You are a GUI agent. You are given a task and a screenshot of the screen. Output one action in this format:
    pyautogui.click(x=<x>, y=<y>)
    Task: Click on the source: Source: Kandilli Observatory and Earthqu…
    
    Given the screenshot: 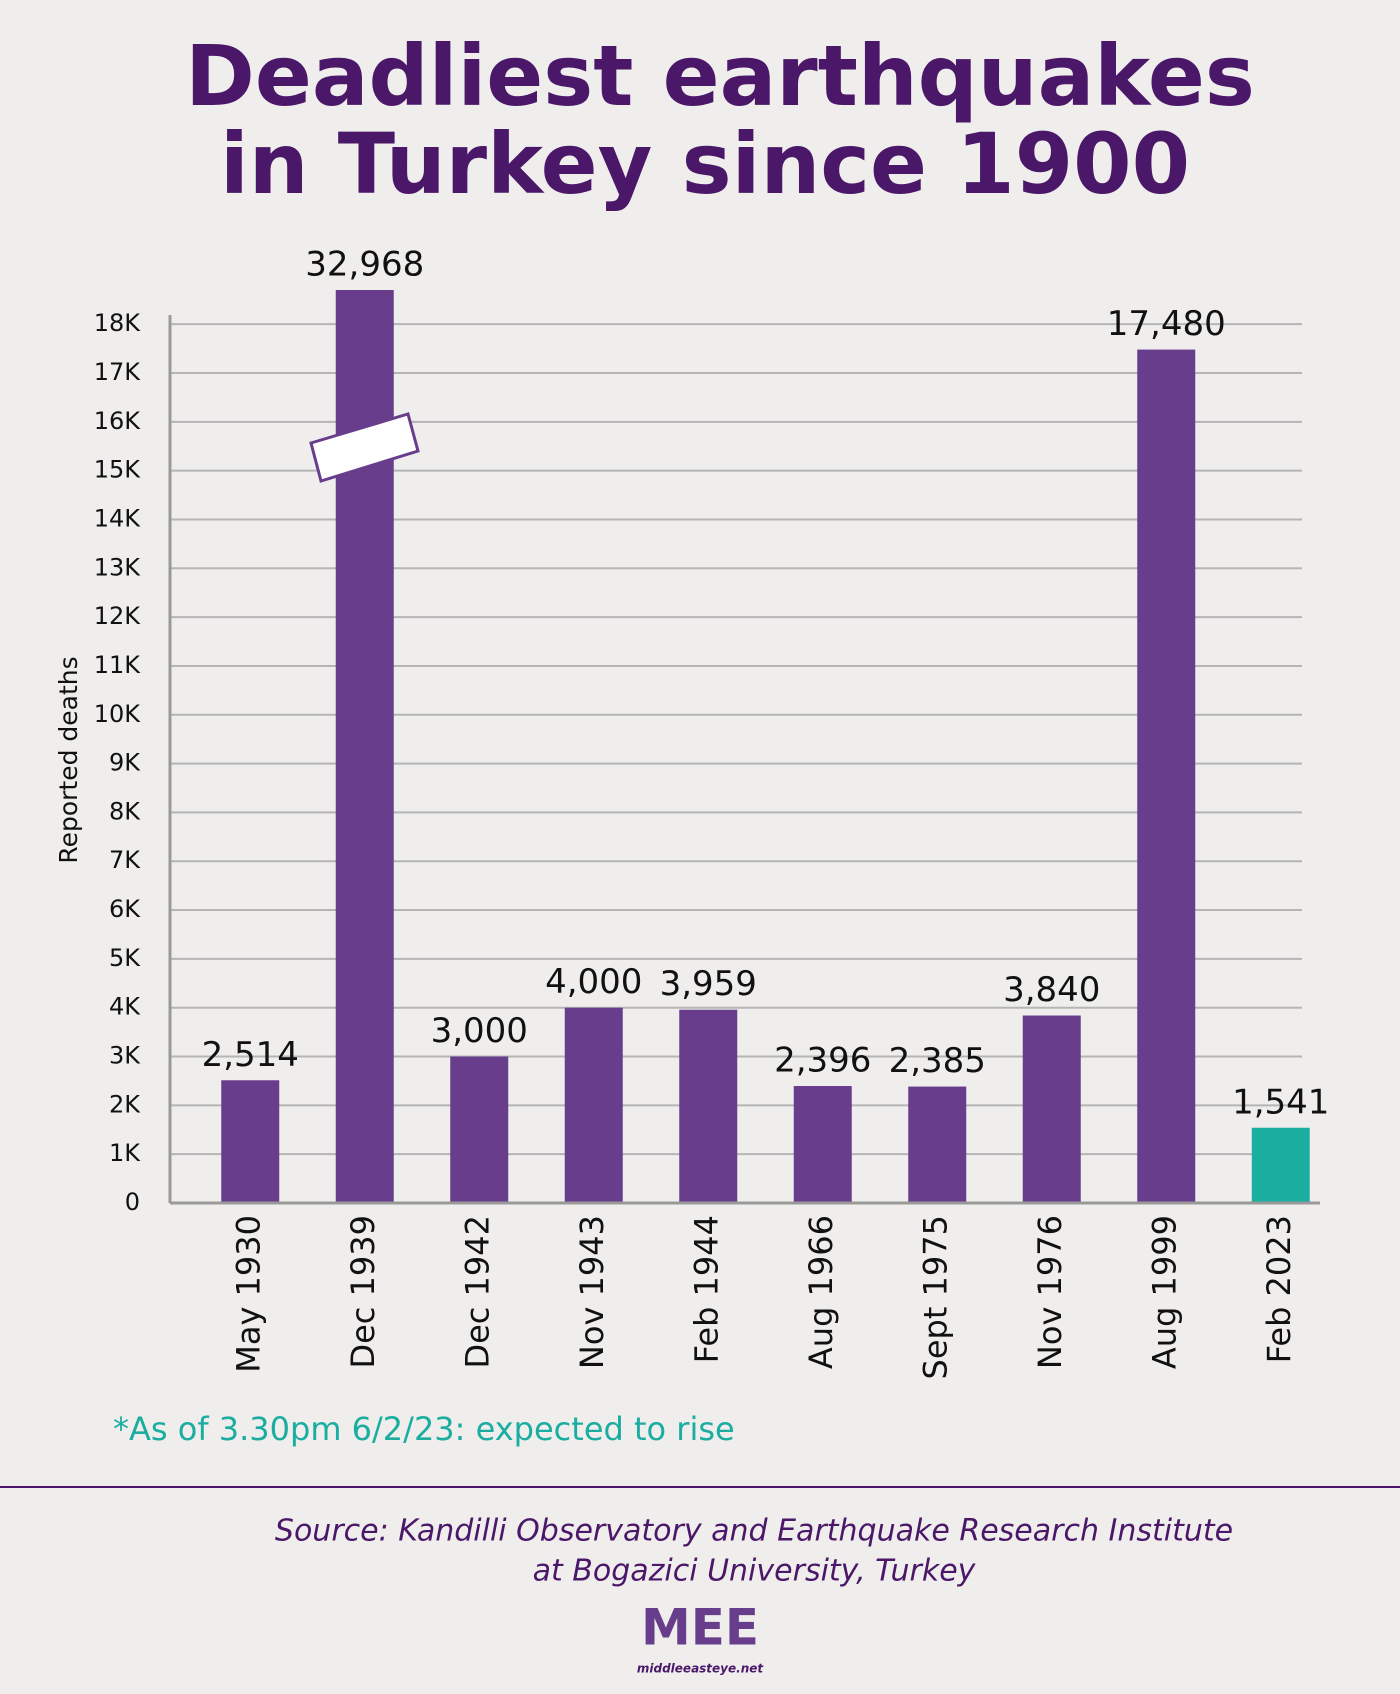 What is the action you would take?
    pyautogui.click(x=754, y=1531)
    